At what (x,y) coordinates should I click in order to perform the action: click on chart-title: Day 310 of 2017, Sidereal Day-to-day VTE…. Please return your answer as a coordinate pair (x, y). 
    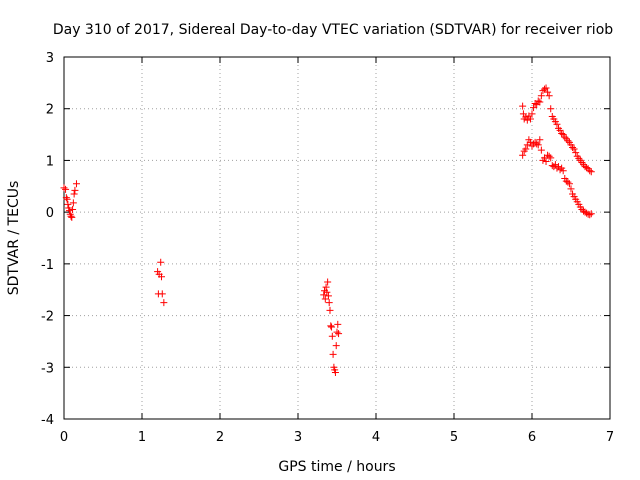
    Looking at the image, I should click on (333, 30).